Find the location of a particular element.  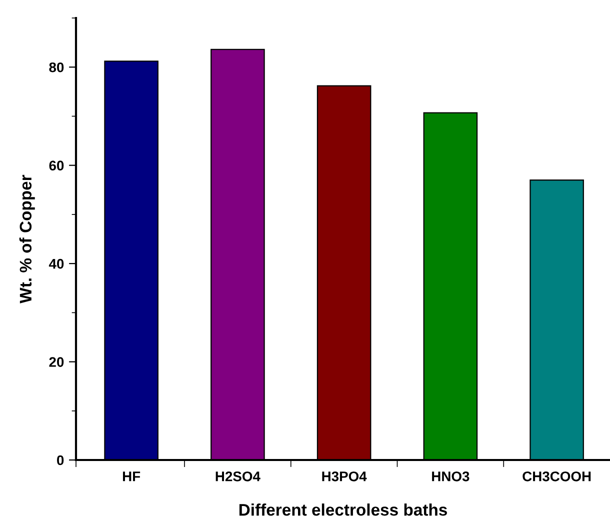

y-tick-label: 80 is located at coordinates (56, 67).